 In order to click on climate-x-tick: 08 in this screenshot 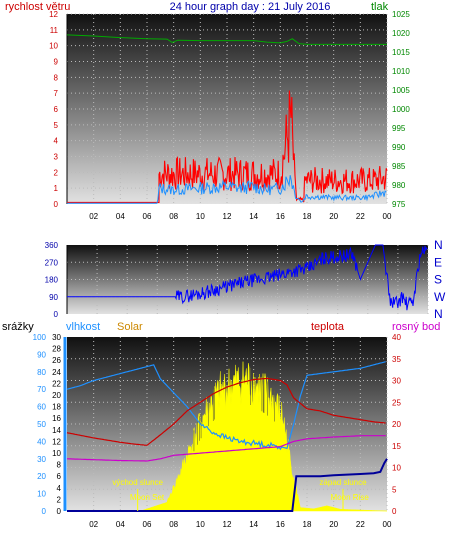, I will do `click(173, 524)`.